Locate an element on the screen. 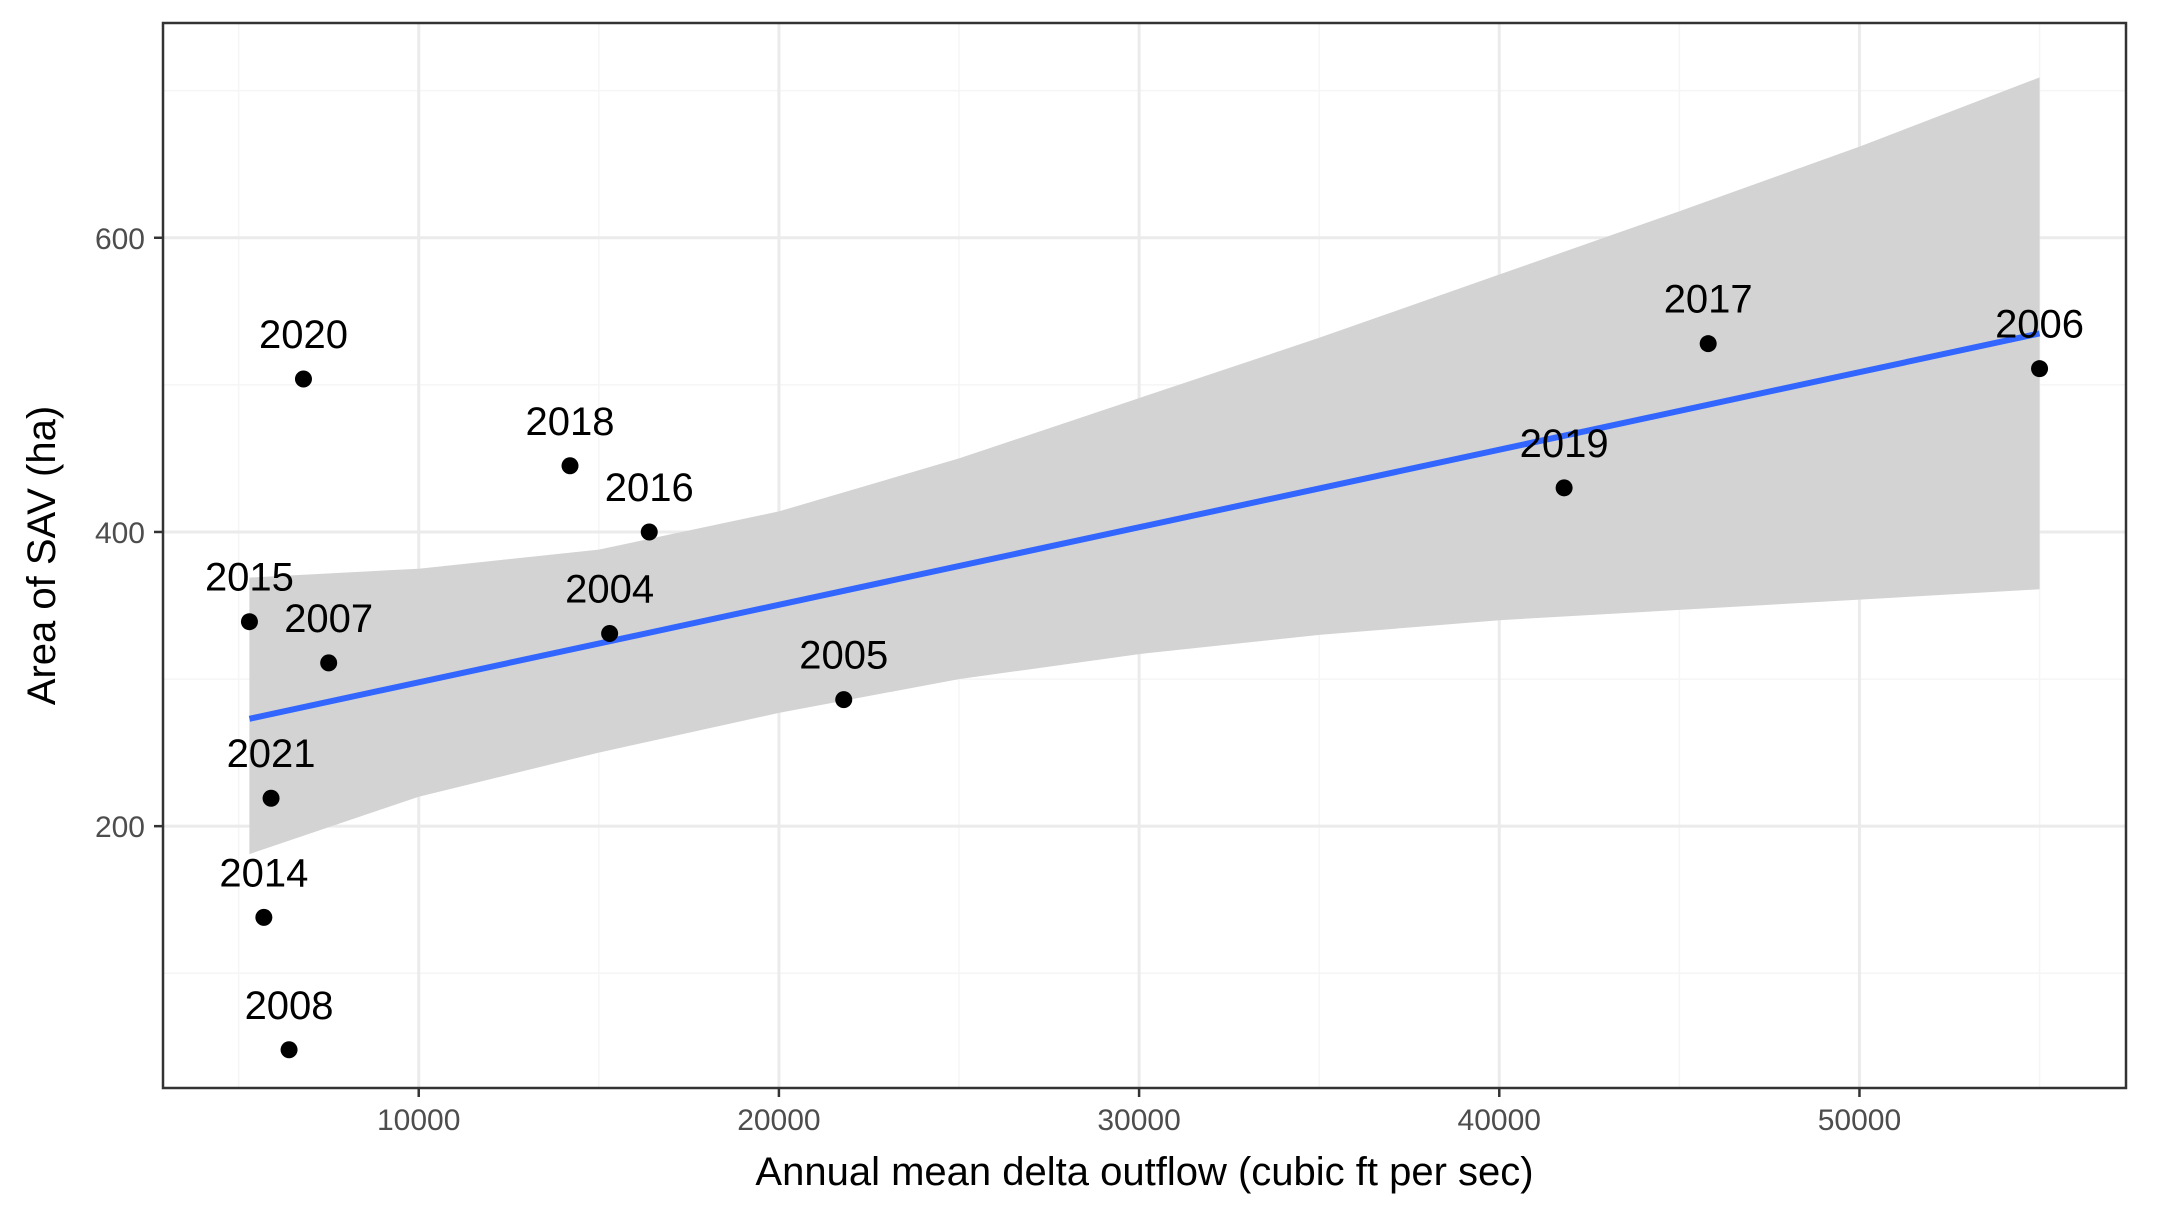 The image size is (2160, 1215). point-label-2008: 2008 is located at coordinates (289, 1006).